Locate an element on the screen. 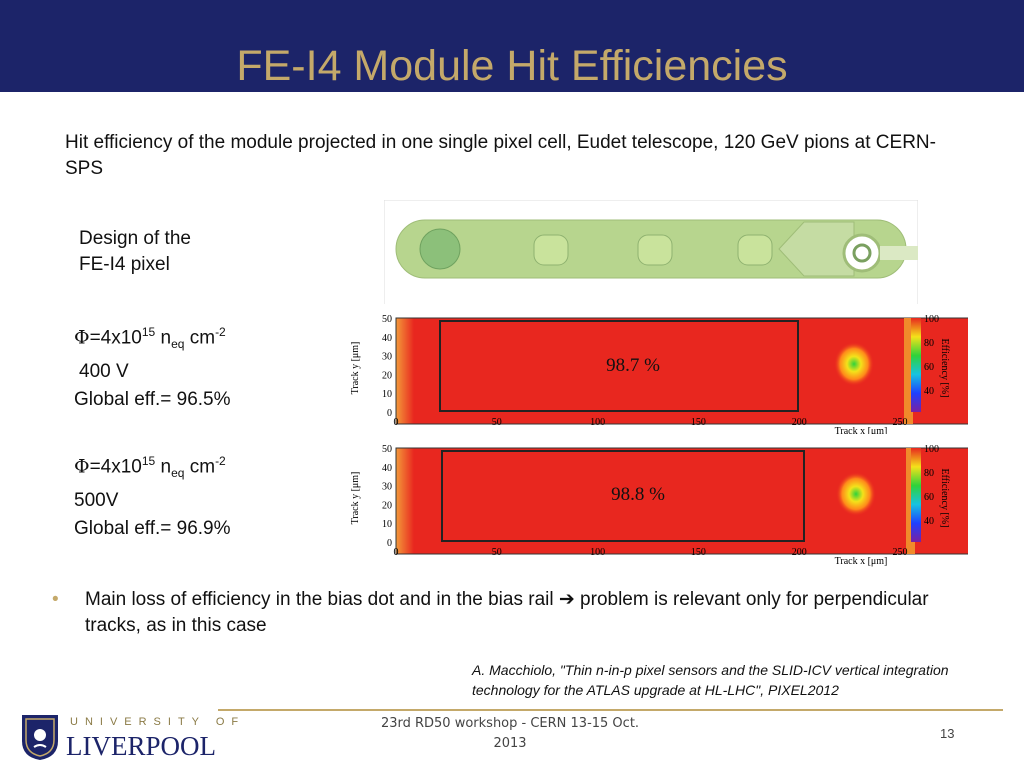 Image resolution: width=1024 pixels, height=768 pixels. design-label-line1: Design of the is located at coordinates (135, 238).